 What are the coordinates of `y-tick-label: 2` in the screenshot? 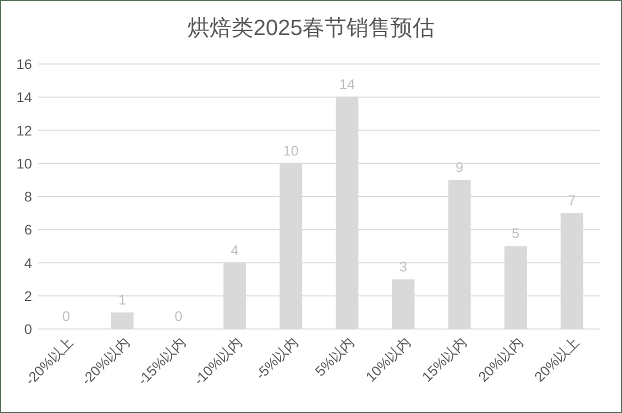 It's located at (28, 296).